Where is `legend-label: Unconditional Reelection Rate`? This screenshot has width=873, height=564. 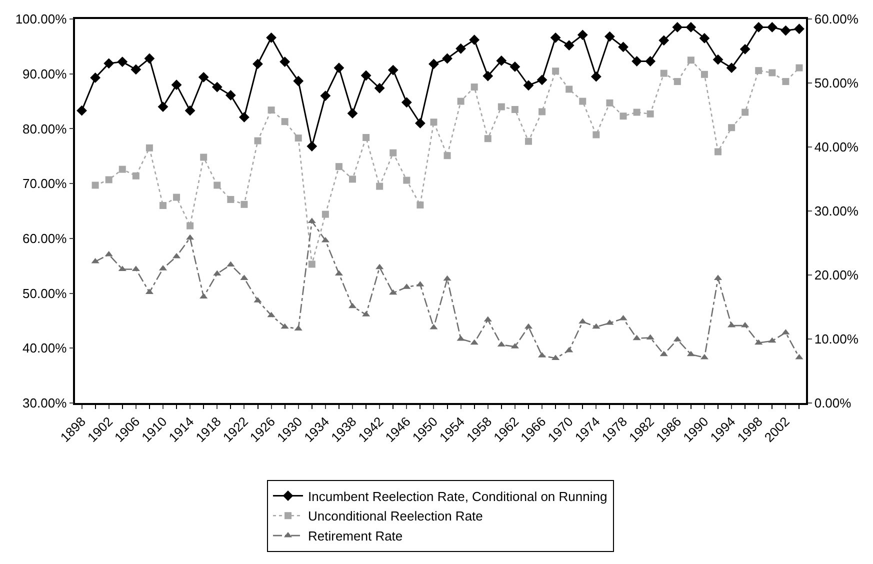
legend-label: Unconditional Reelection Rate is located at coordinates (395, 516).